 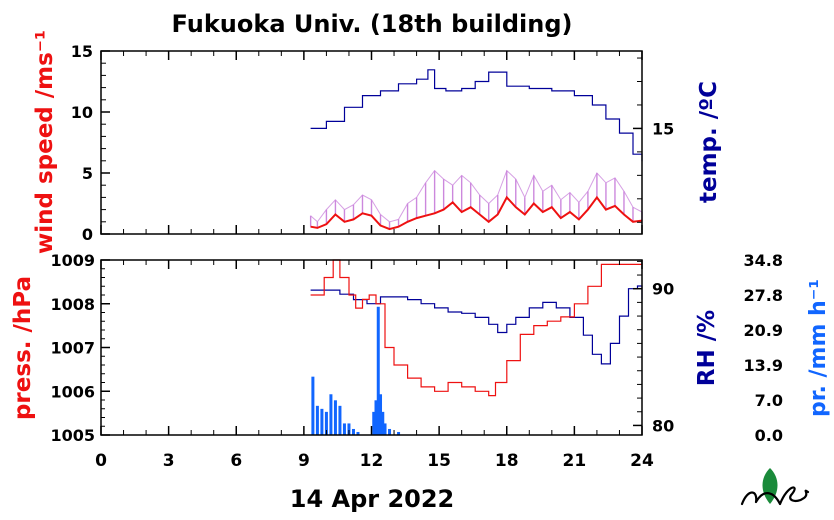 I want to click on wind-speed-tick-label: 0, so click(x=87, y=234).